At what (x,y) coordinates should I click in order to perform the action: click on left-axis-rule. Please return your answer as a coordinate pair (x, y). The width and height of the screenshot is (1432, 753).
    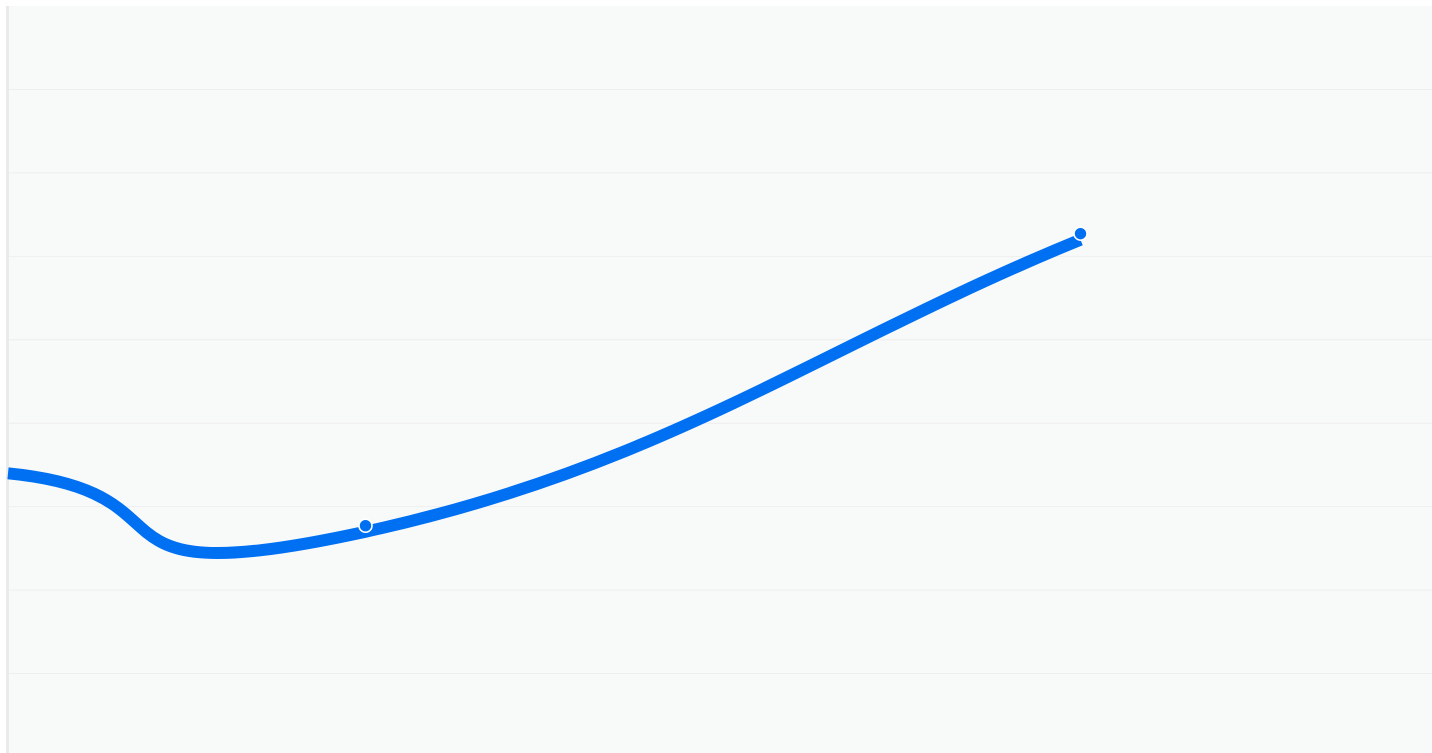
    Looking at the image, I should click on (7, 379).